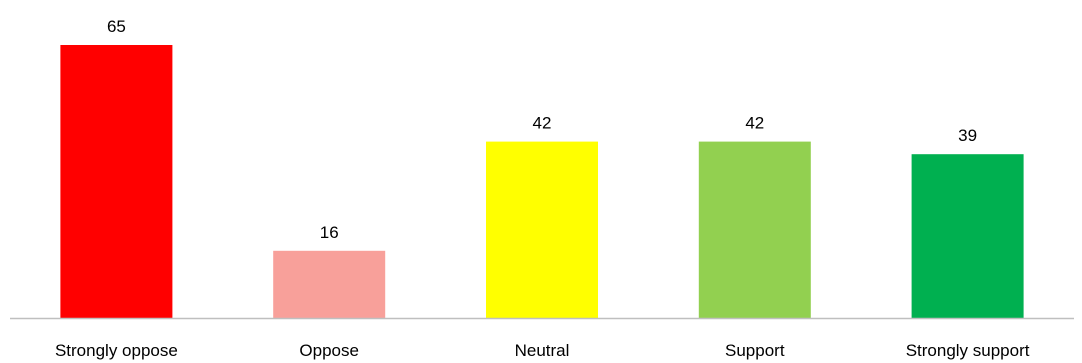  Describe the element at coordinates (116, 26) in the screenshot. I see `value-label-strongly-oppose: 65` at that location.